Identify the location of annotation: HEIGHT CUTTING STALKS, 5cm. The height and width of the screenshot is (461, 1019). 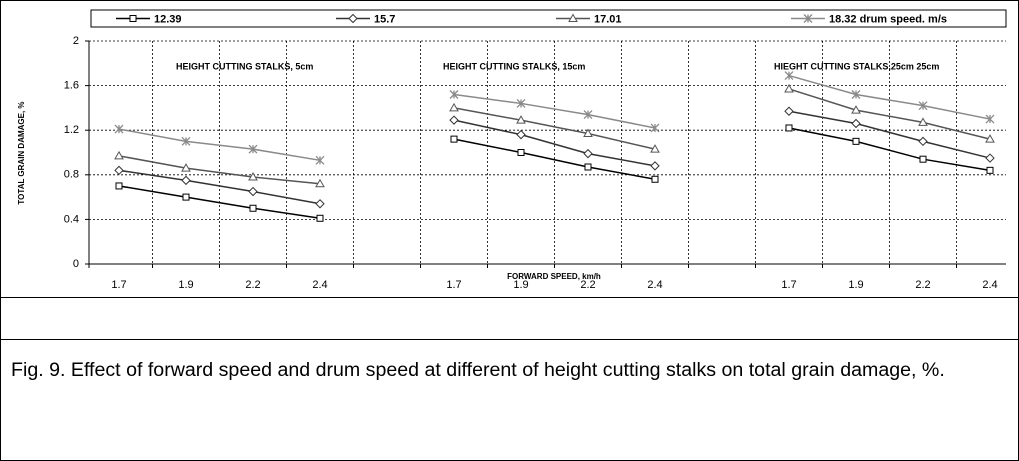
(244, 66).